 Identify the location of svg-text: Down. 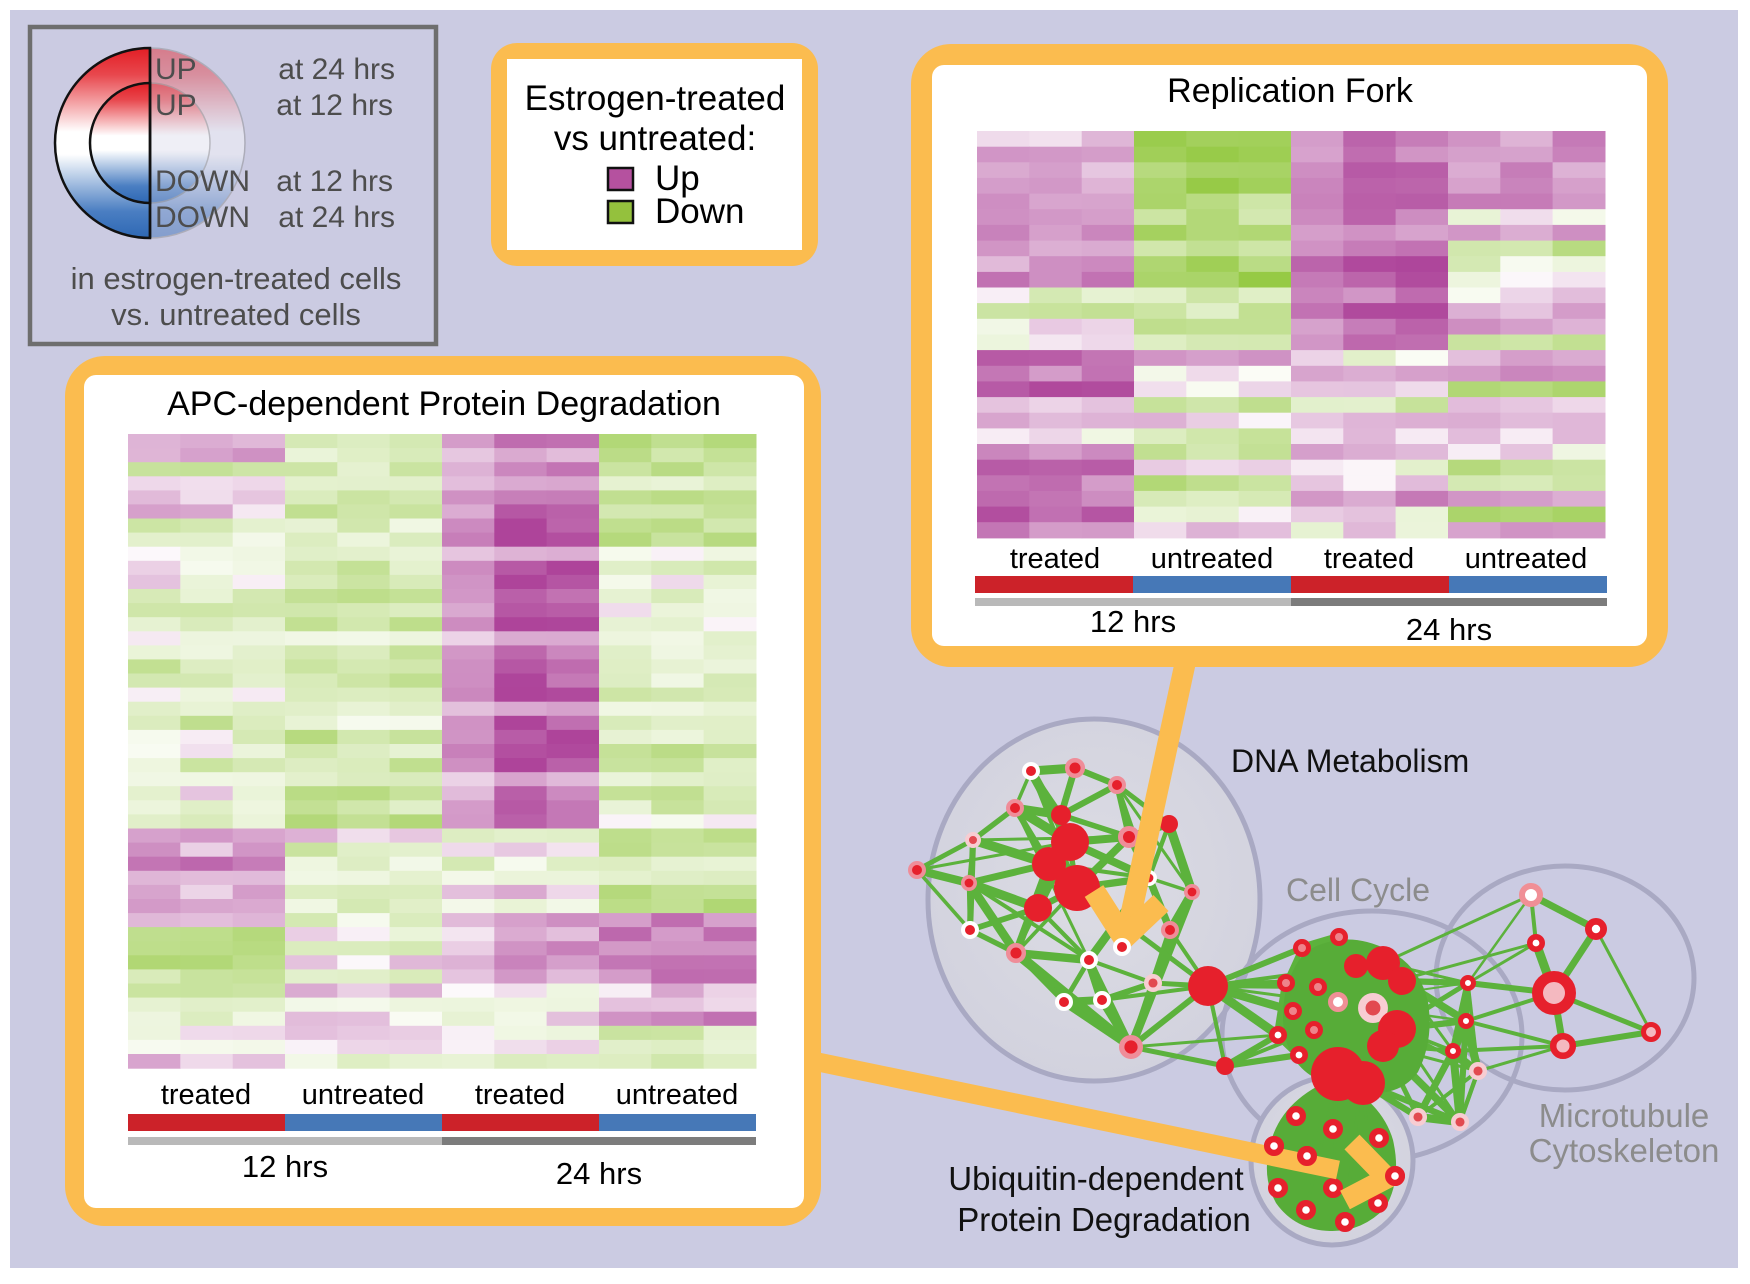
(699, 211).